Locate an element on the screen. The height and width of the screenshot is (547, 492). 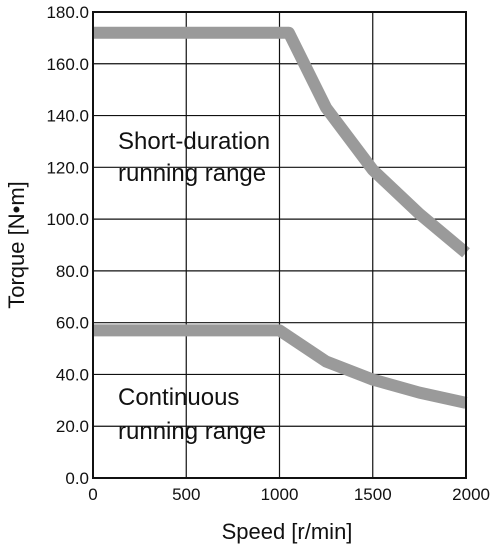
x-tick-label: 500 is located at coordinates (186, 494).